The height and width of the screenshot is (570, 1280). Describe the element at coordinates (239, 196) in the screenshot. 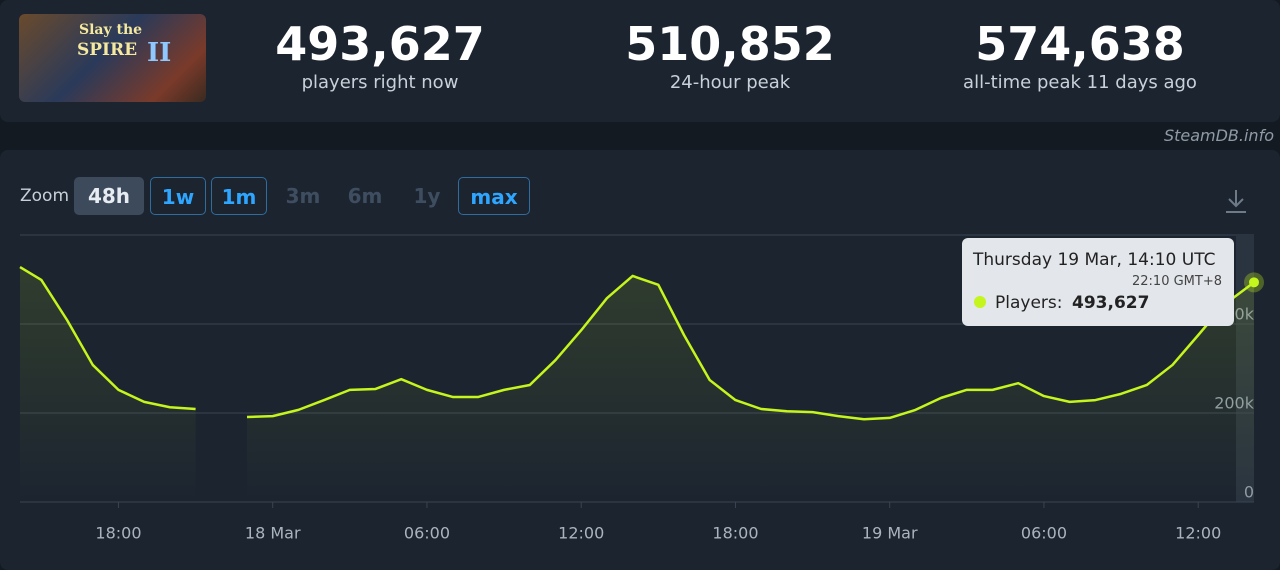

I see `zoom-button: 1m` at that location.